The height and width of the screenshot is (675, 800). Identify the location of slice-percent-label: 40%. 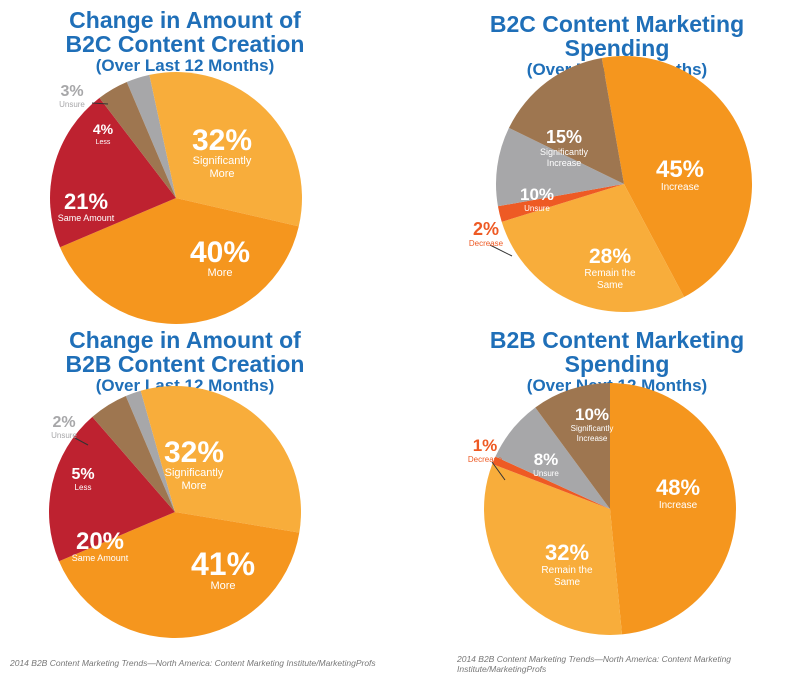
(220, 252).